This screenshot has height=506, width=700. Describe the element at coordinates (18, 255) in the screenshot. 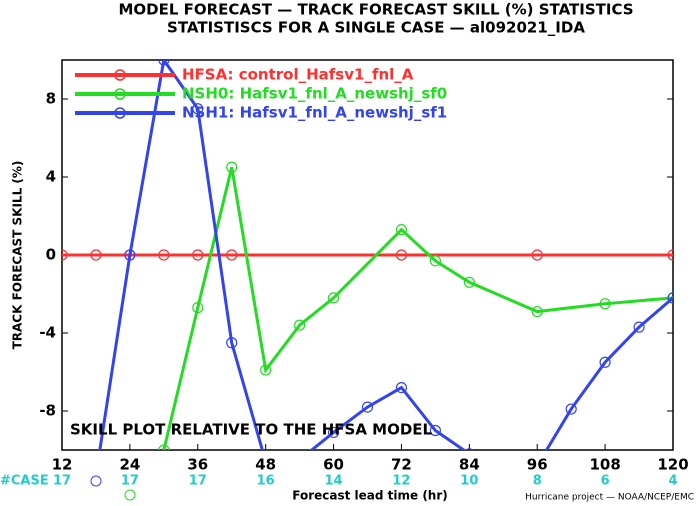

I see `y-axis-label: TRACK FORECAST SKILL (%)` at that location.